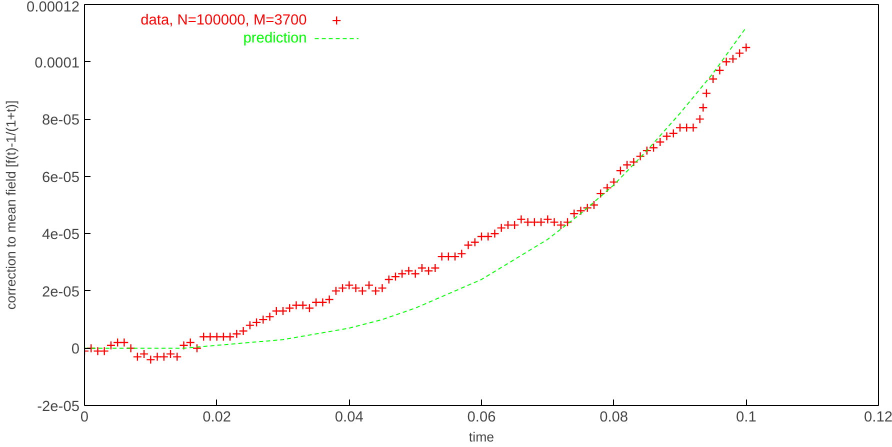  I want to click on x-tick-label: 0.08, so click(614, 418).